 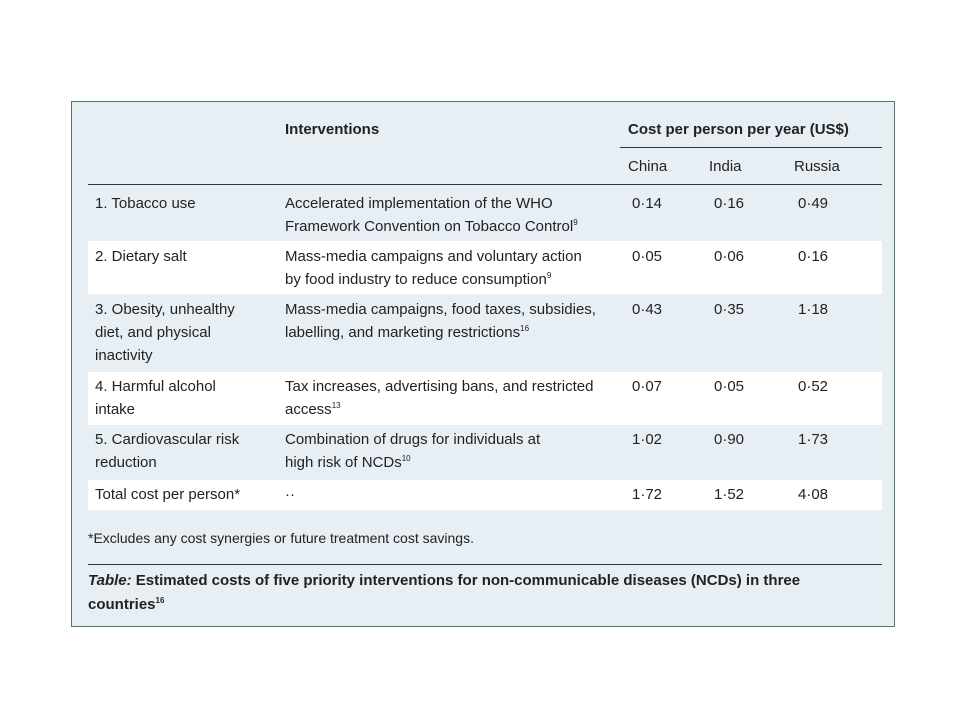 I want to click on cost-group-rule, so click(x=751, y=147).